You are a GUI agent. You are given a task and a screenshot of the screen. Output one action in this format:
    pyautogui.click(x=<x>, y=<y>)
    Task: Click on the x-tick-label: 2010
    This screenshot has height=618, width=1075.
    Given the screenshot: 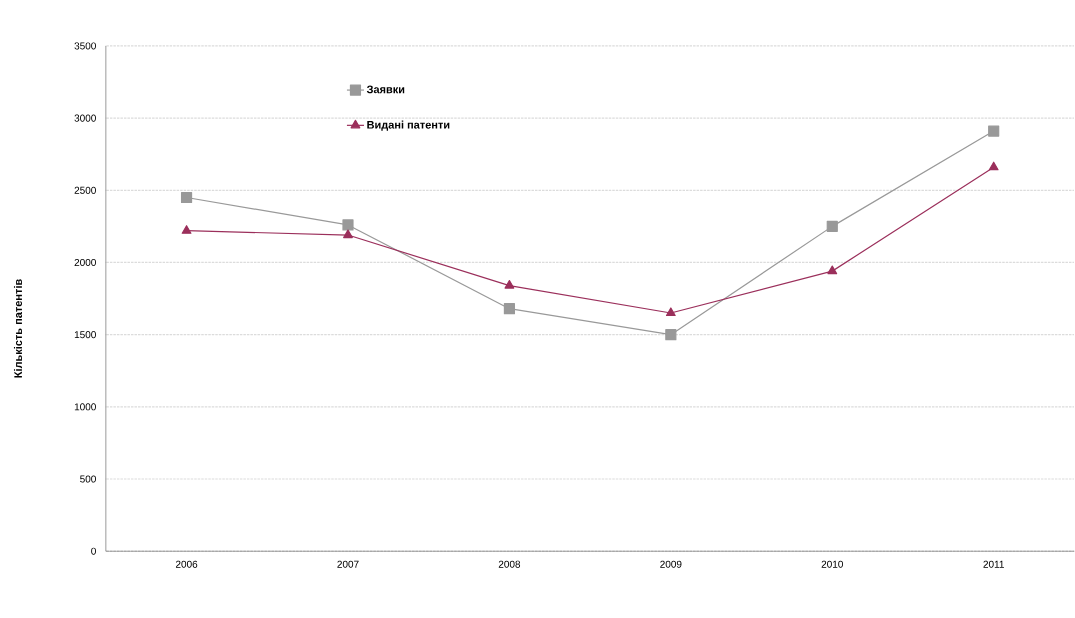 What is the action you would take?
    pyautogui.click(x=832, y=564)
    